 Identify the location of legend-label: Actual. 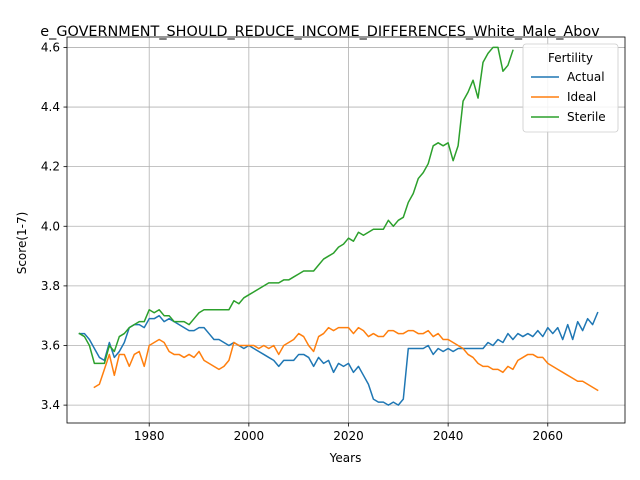
(586, 77).